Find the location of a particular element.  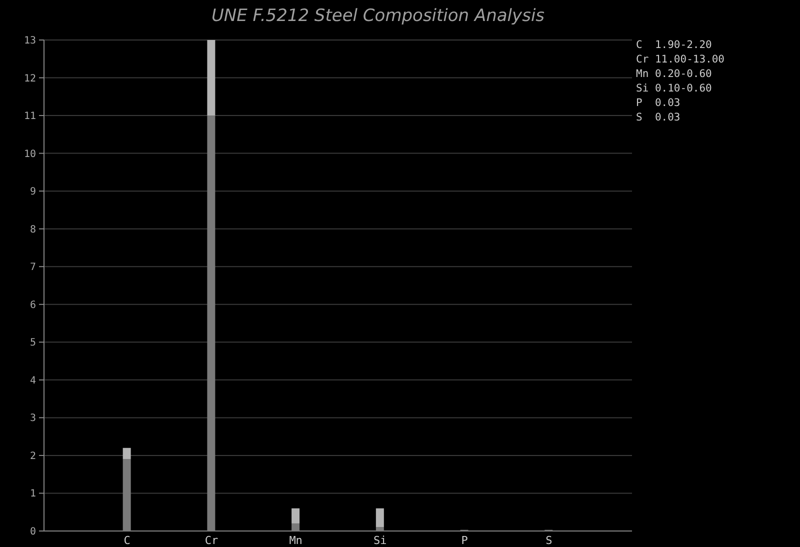

text: S 0.03 is located at coordinates (658, 118).